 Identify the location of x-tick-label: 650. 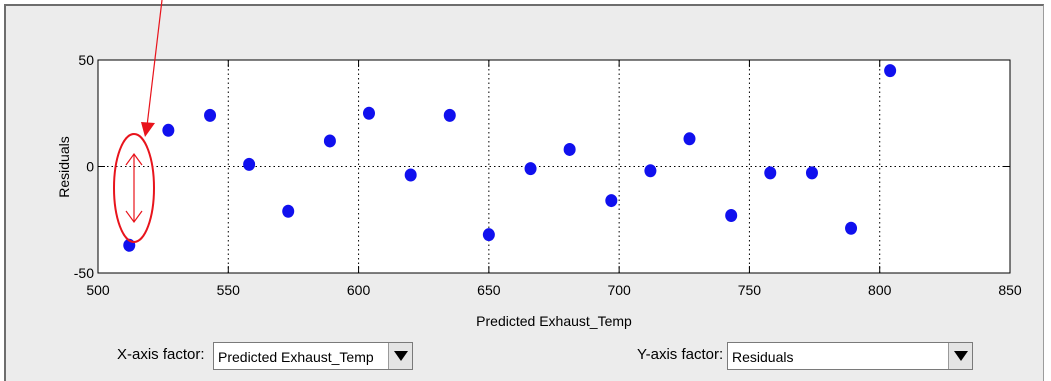
(489, 290).